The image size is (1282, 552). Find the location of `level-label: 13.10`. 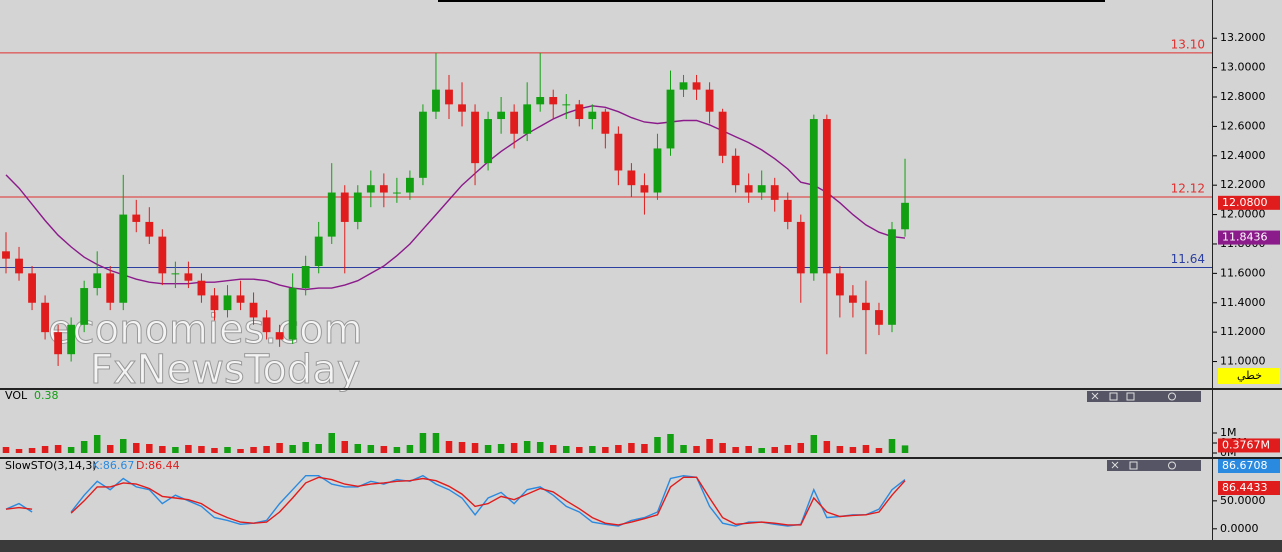

level-label: 13.10 is located at coordinates (1188, 44).